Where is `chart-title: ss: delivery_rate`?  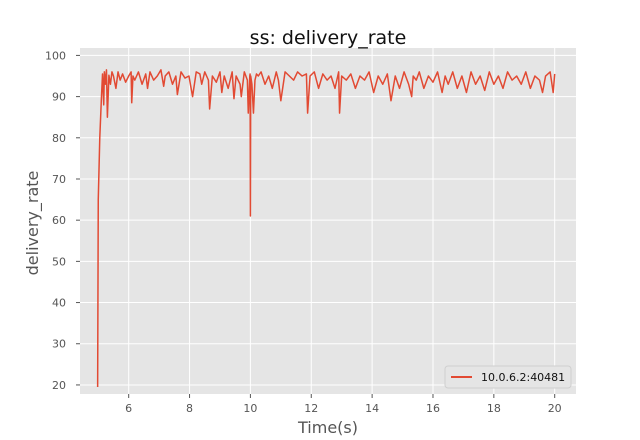
chart-title: ss: delivery_rate is located at coordinates (328, 38).